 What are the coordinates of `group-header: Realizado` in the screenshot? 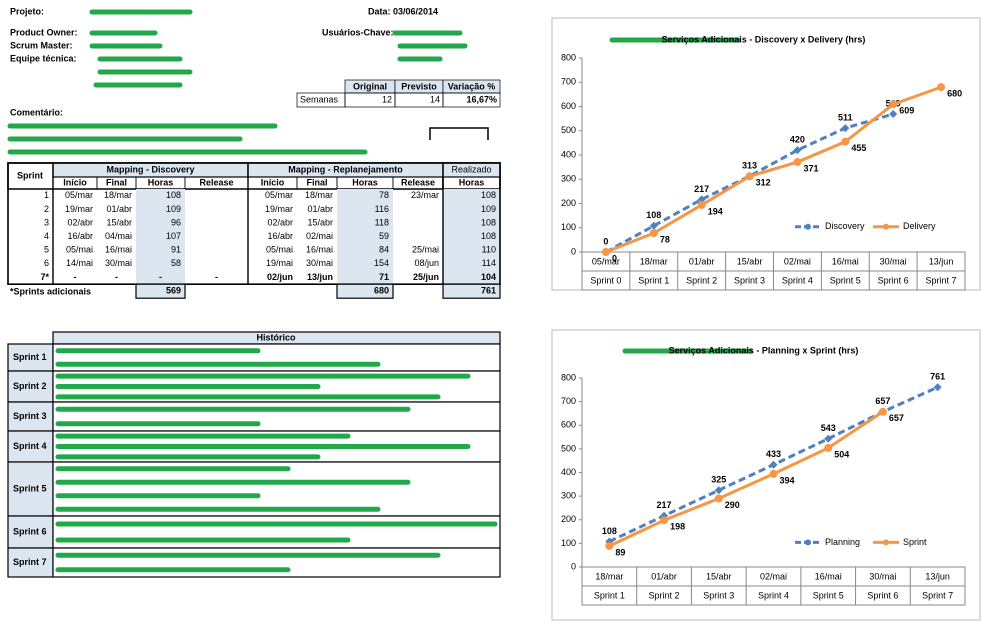 It's located at (471, 169).